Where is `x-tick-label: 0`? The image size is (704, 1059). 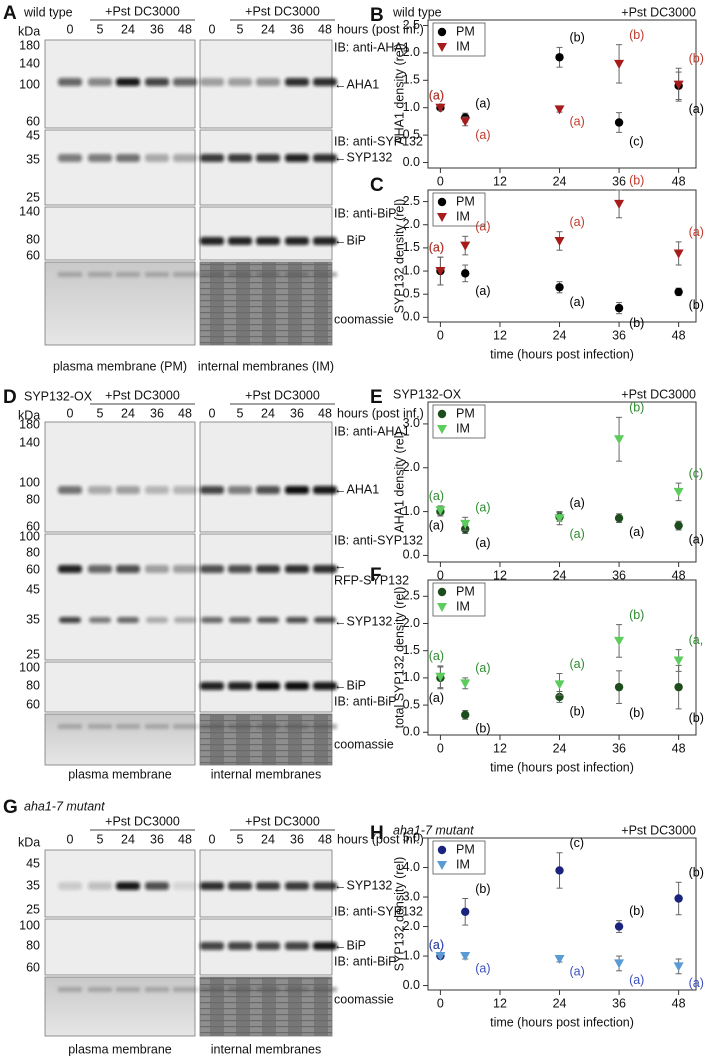 x-tick-label: 0 is located at coordinates (440, 1003).